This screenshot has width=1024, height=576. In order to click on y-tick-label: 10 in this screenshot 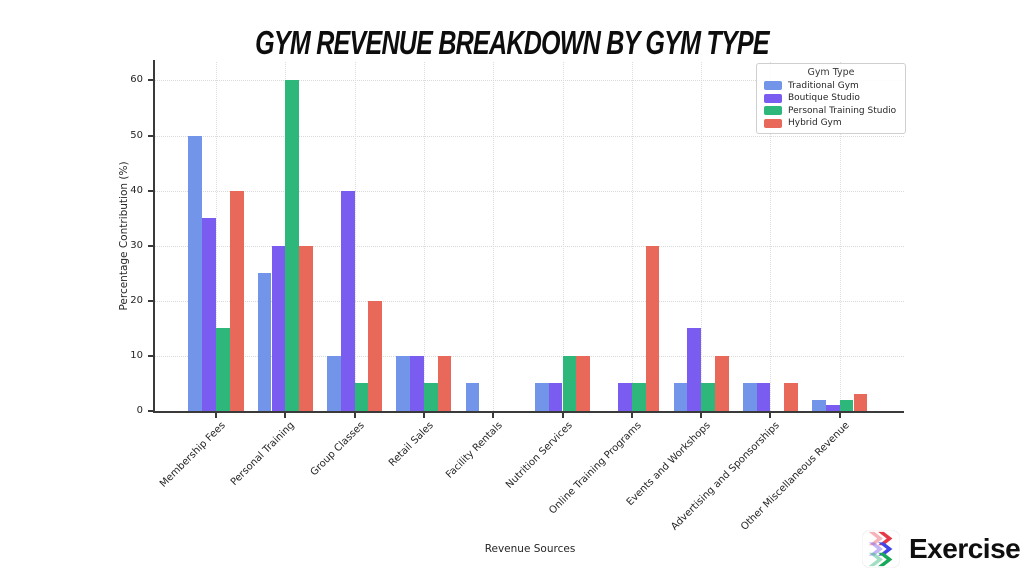, I will do `click(136, 355)`.